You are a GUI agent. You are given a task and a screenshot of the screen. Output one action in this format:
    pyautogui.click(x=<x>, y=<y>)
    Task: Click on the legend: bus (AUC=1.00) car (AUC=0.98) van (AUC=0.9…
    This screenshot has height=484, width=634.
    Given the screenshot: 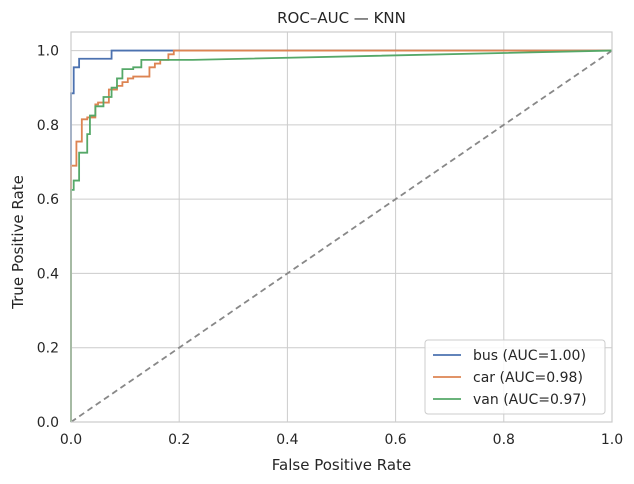 What is the action you would take?
    pyautogui.click(x=515, y=377)
    